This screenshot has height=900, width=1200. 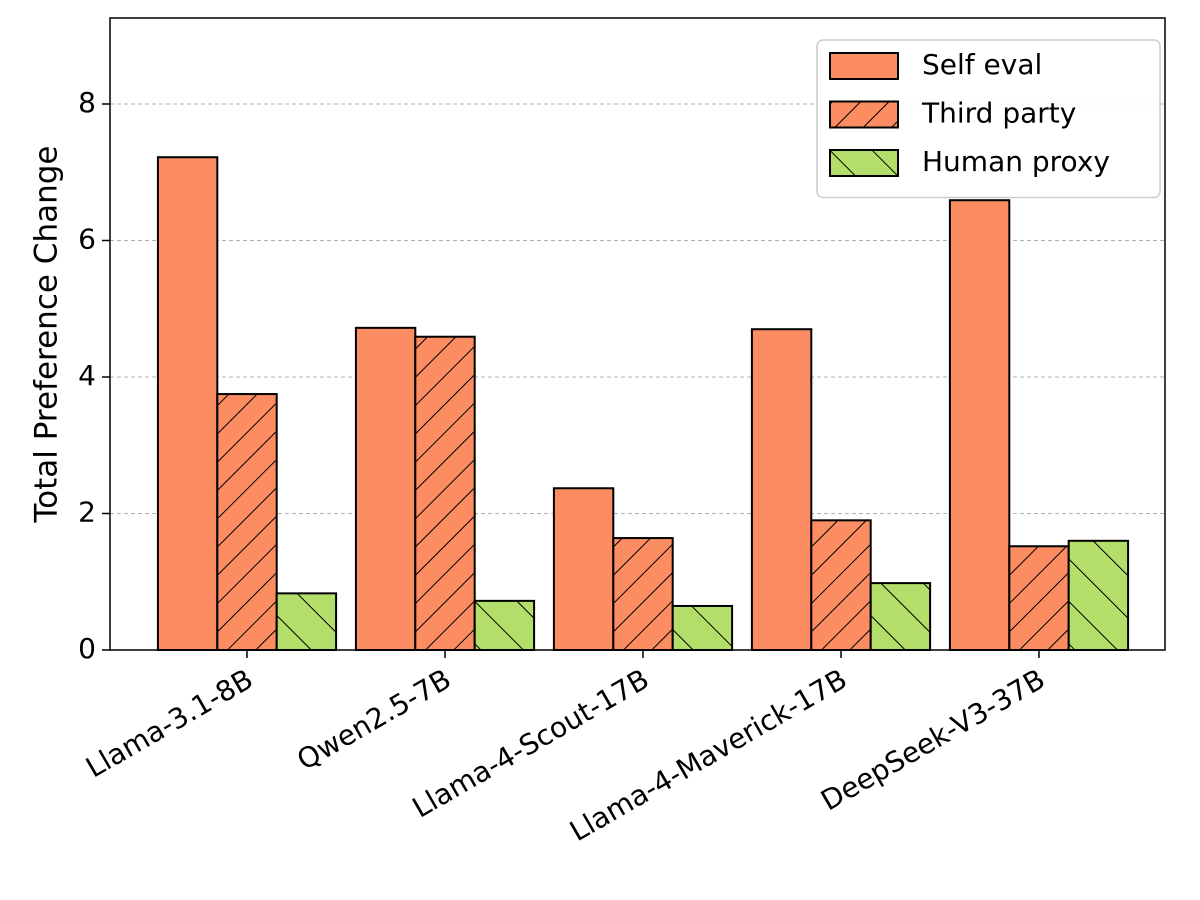 What do you see at coordinates (373, 719) in the screenshot?
I see `x-tick-label: Qwen2.5-7B` at bounding box center [373, 719].